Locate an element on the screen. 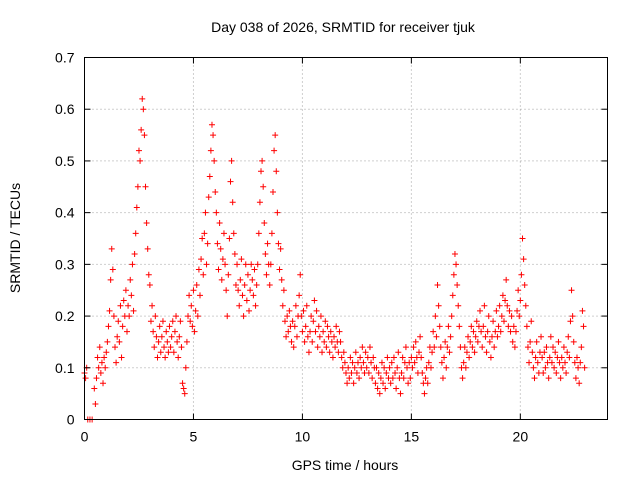 Image resolution: width=640 pixels, height=480 pixels. x-tick-label: 15 is located at coordinates (412, 437).